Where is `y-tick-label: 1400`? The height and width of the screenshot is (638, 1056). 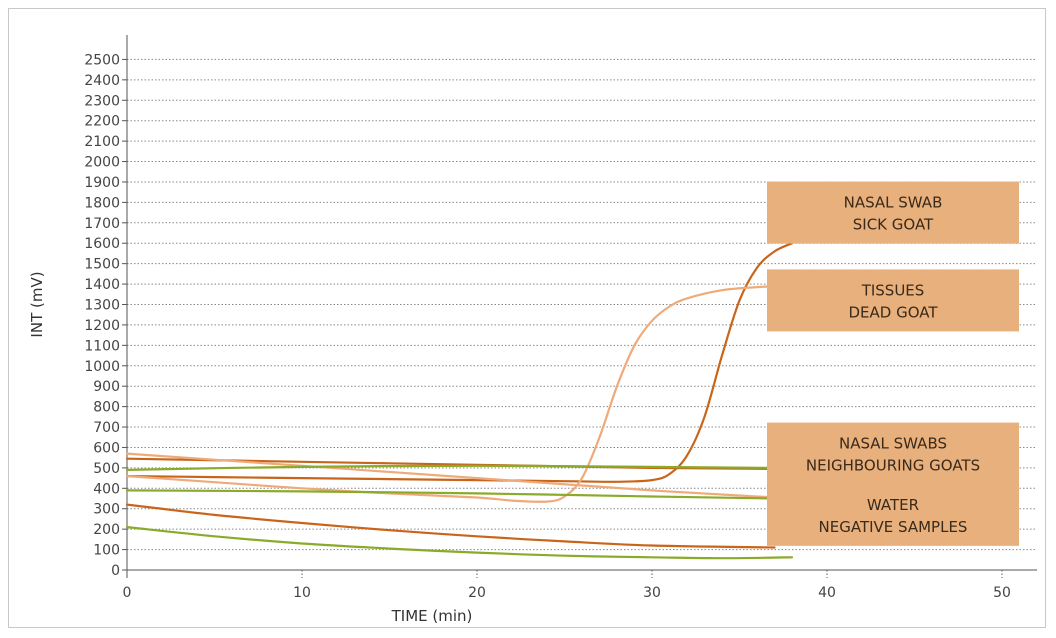
y-tick-label: 1400 is located at coordinates (102, 285).